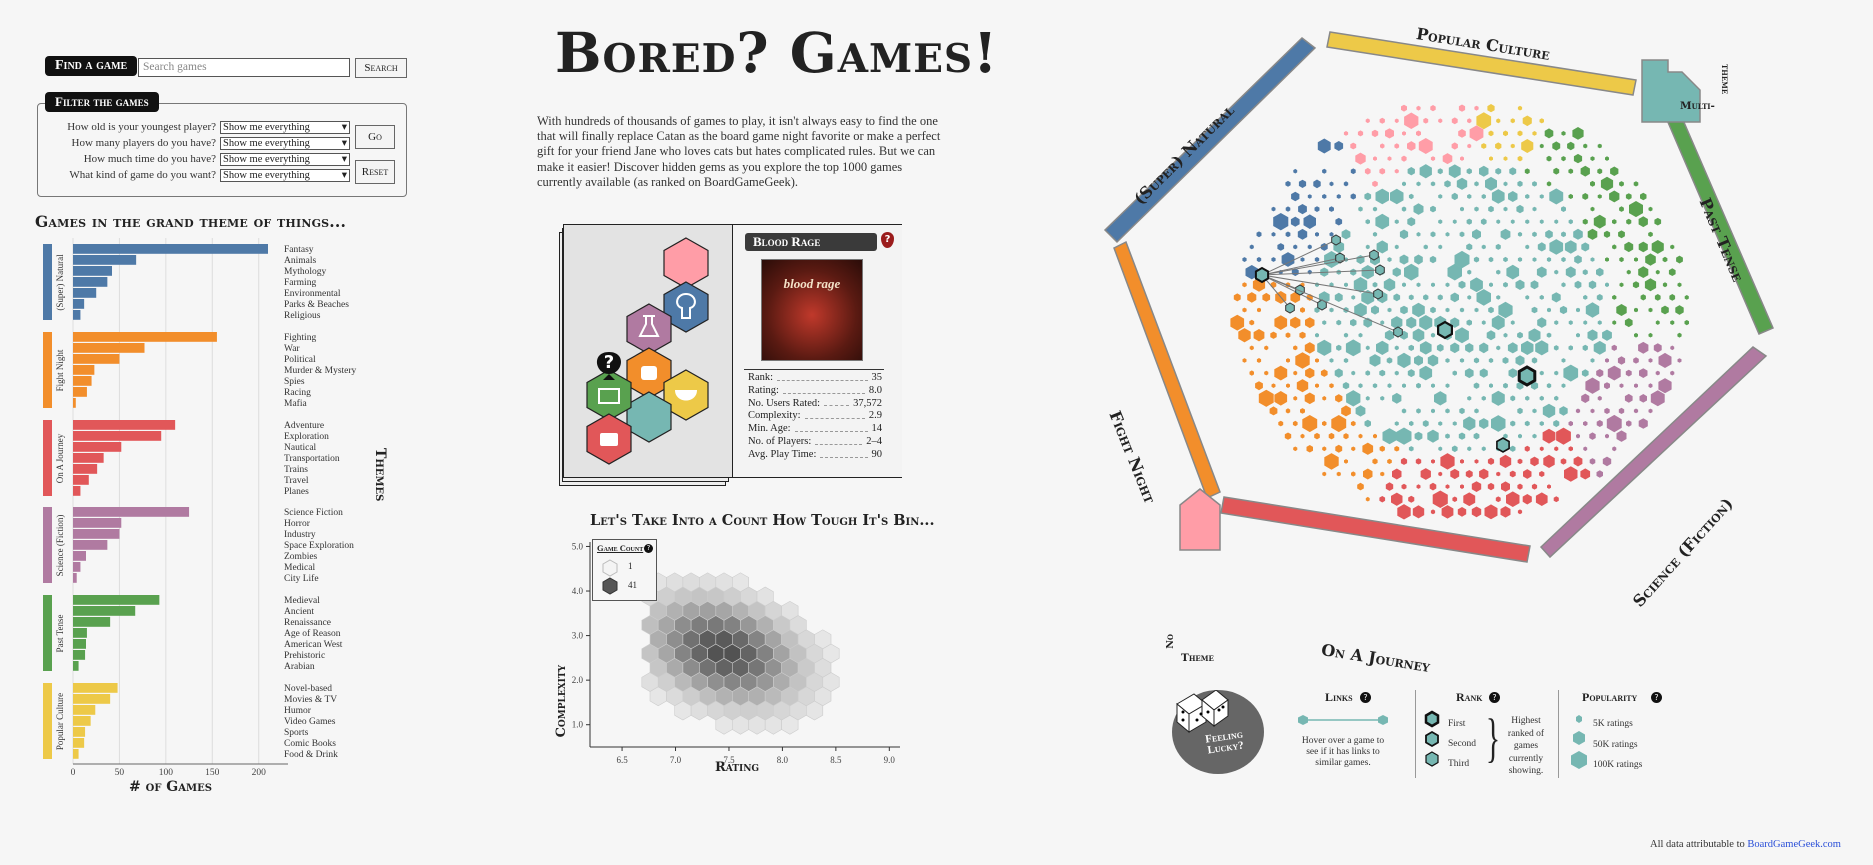 This screenshot has width=1873, height=865. What do you see at coordinates (91, 66) in the screenshot?
I see `find-game-button: Find a game` at bounding box center [91, 66].